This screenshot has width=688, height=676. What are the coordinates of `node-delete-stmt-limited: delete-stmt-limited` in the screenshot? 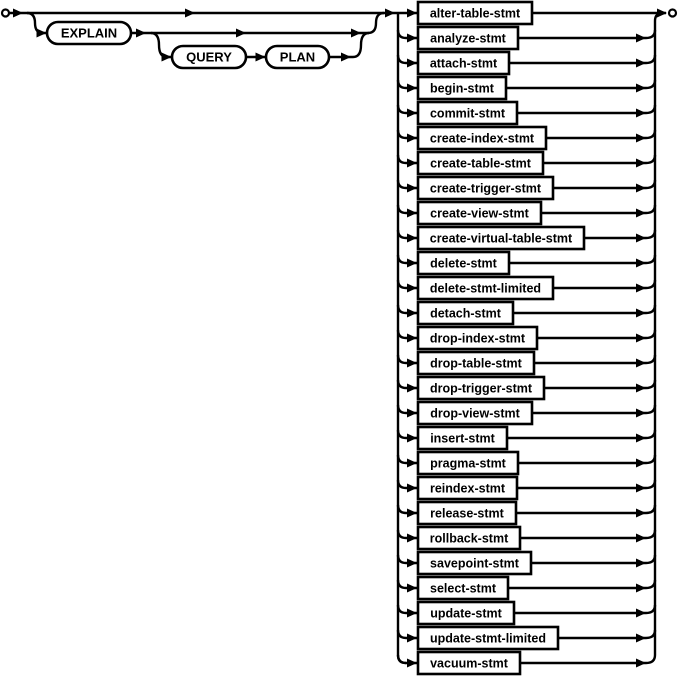 It's located at (485, 288).